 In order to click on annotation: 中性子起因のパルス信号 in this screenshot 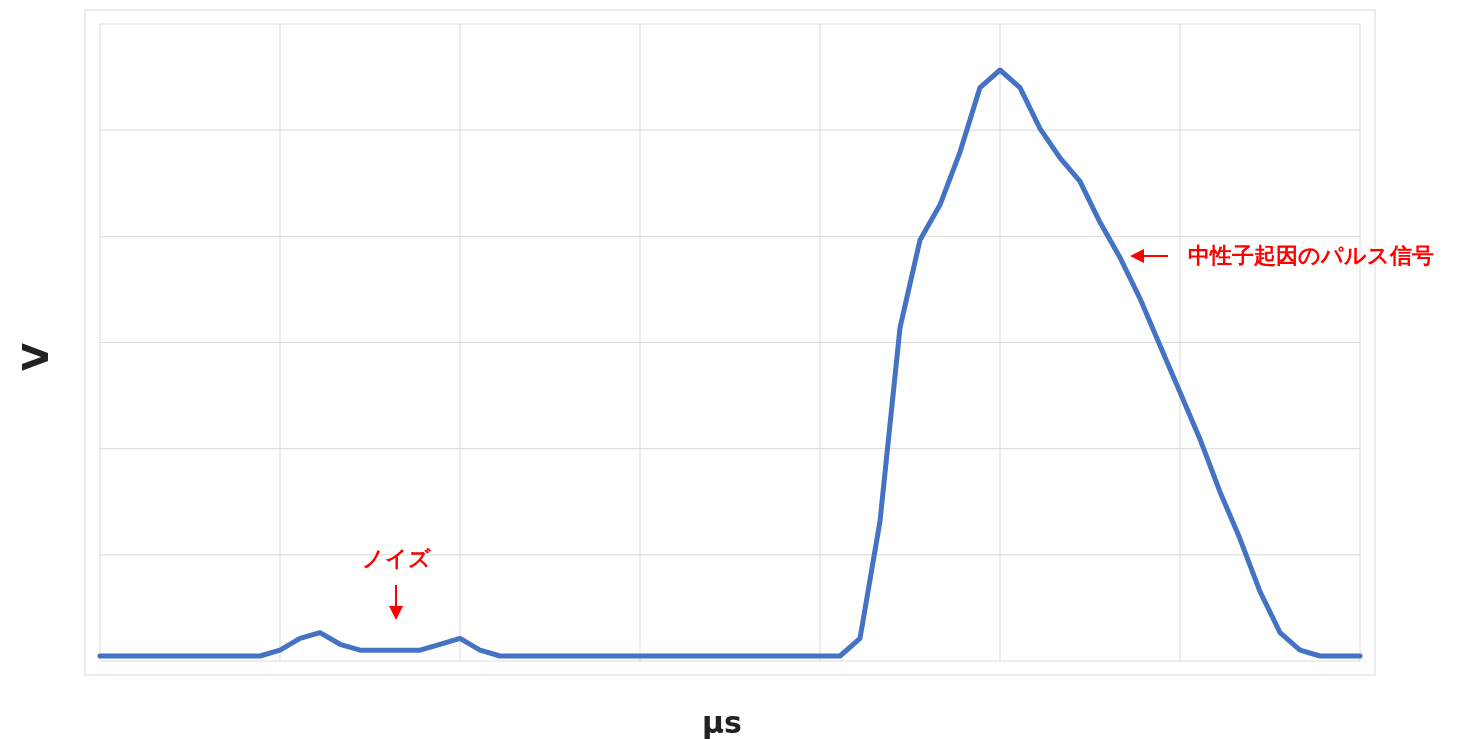, I will do `click(1311, 255)`.